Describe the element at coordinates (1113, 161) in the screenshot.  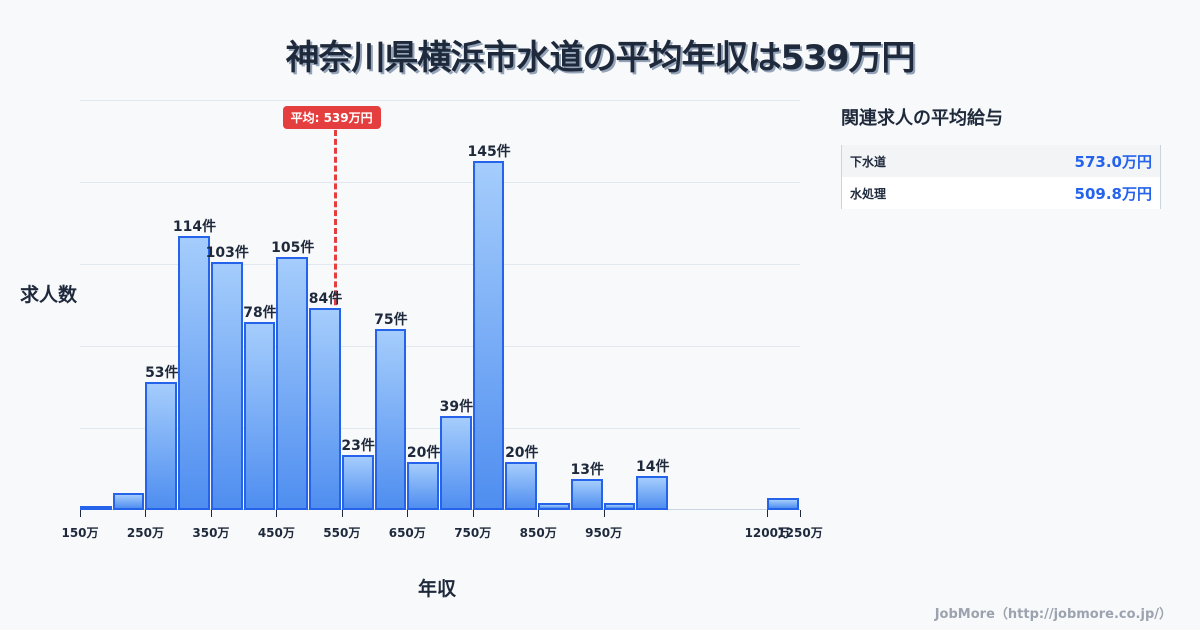
I see `related-job-salary: 573.0万円` at that location.